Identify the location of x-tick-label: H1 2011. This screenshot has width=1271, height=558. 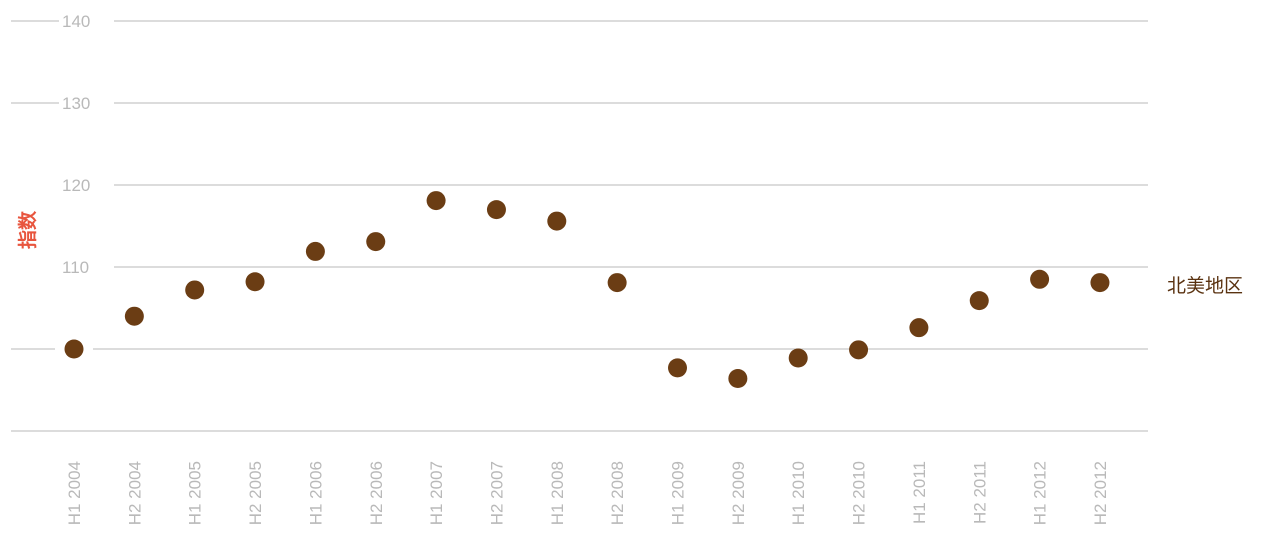
(919, 492).